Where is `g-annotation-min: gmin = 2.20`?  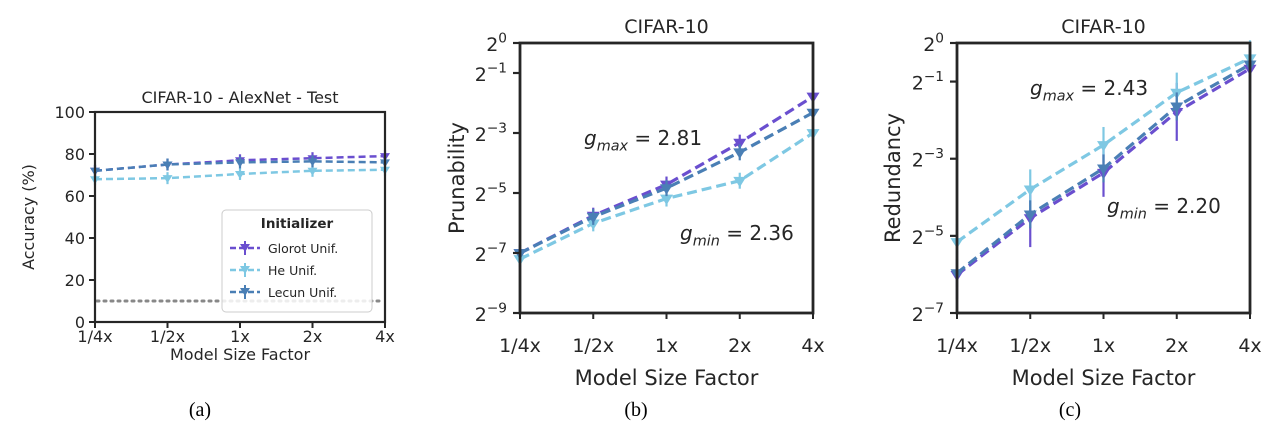 g-annotation-min: gmin = 2.20 is located at coordinates (1164, 208).